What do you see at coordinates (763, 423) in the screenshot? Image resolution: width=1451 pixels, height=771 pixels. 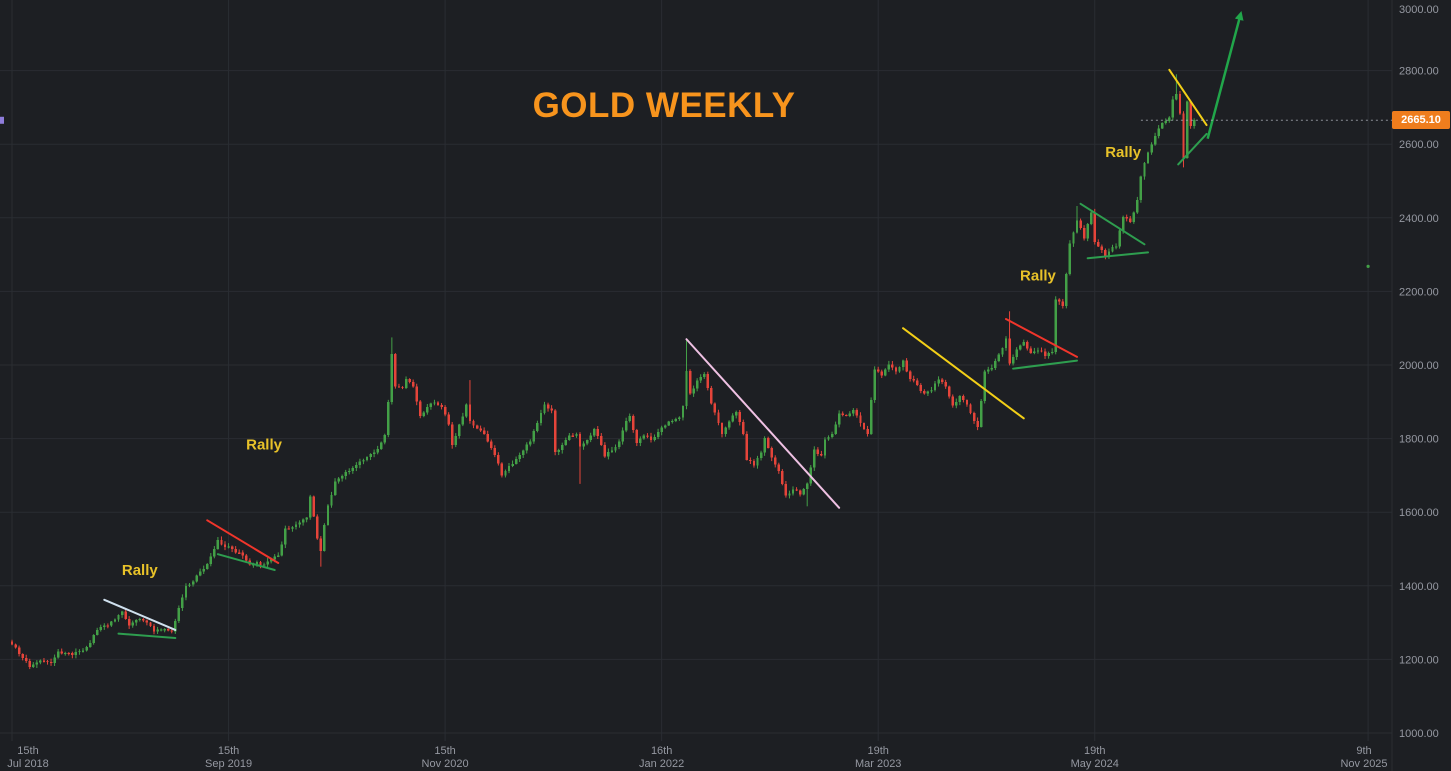 I see `downtrend-2022-trendline` at bounding box center [763, 423].